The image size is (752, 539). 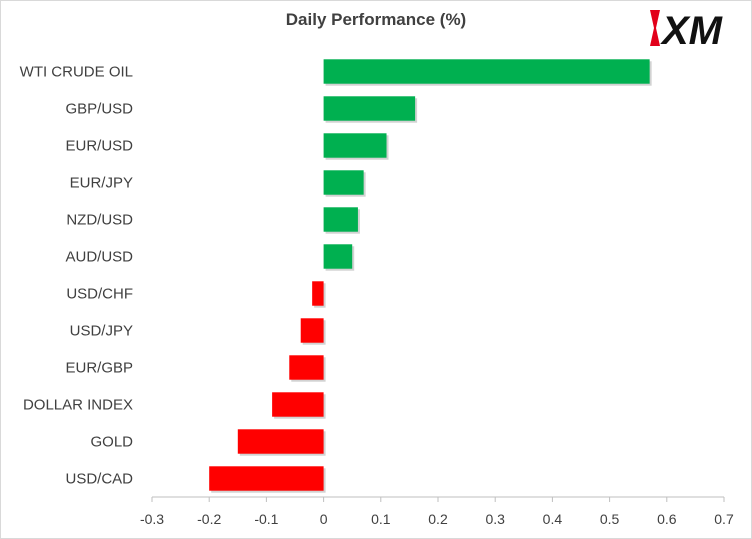 I want to click on category-label: USD/CAD, so click(x=99, y=479).